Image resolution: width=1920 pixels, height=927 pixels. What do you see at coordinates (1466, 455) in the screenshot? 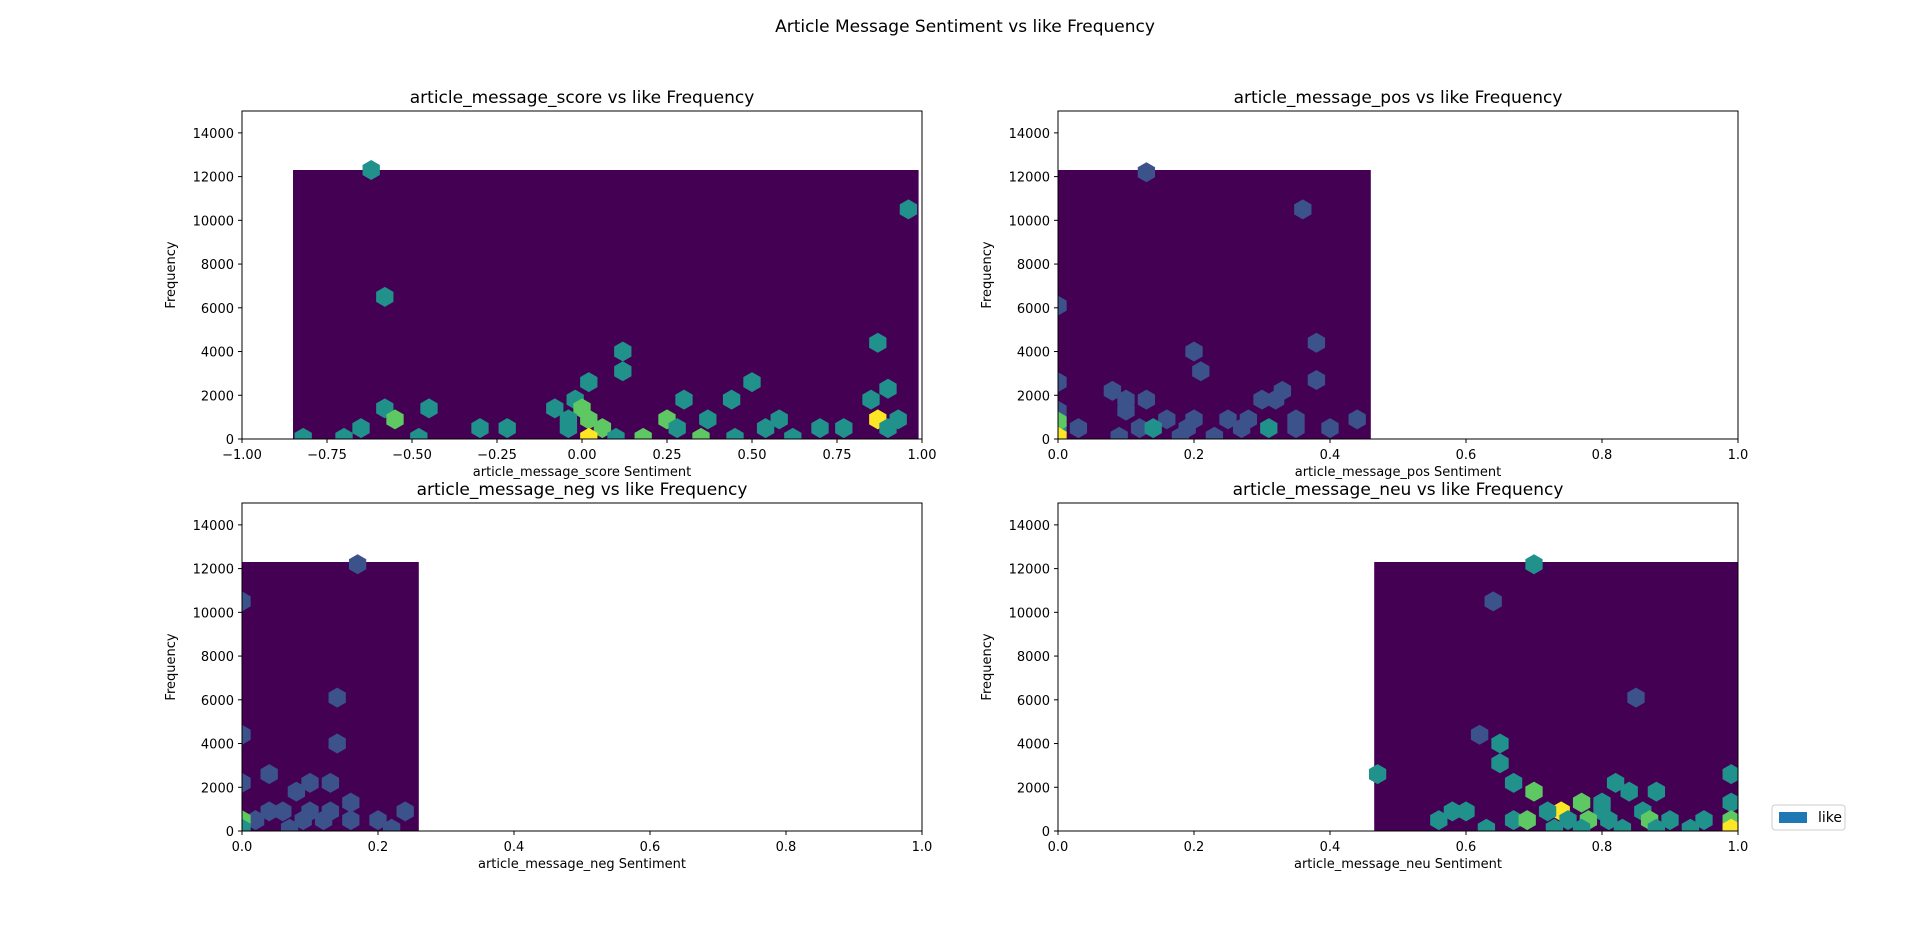
I see `x-tick-label: 0.6` at bounding box center [1466, 455].